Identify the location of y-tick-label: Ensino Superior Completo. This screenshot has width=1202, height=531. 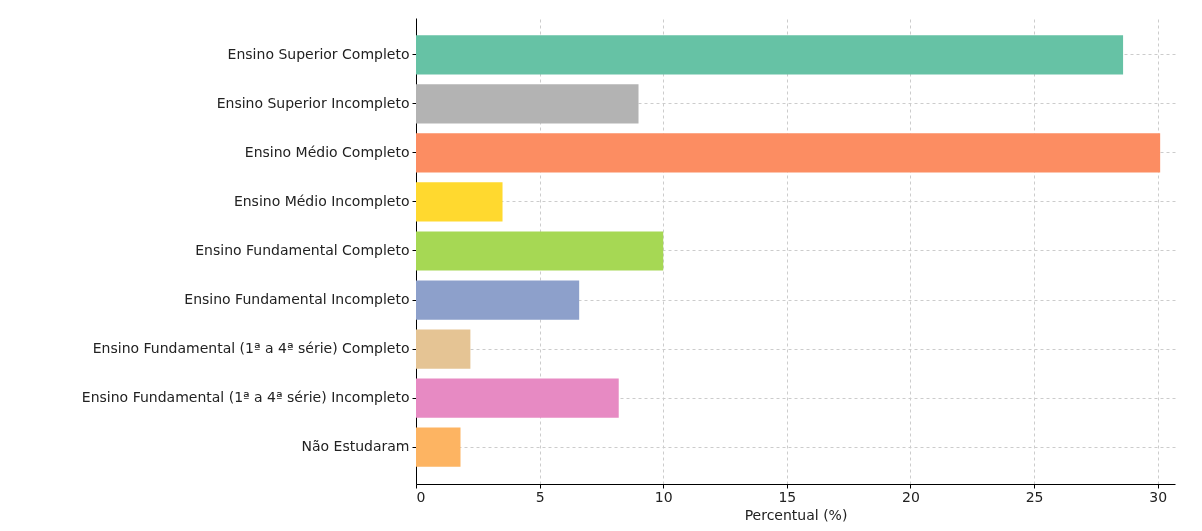
(318, 53).